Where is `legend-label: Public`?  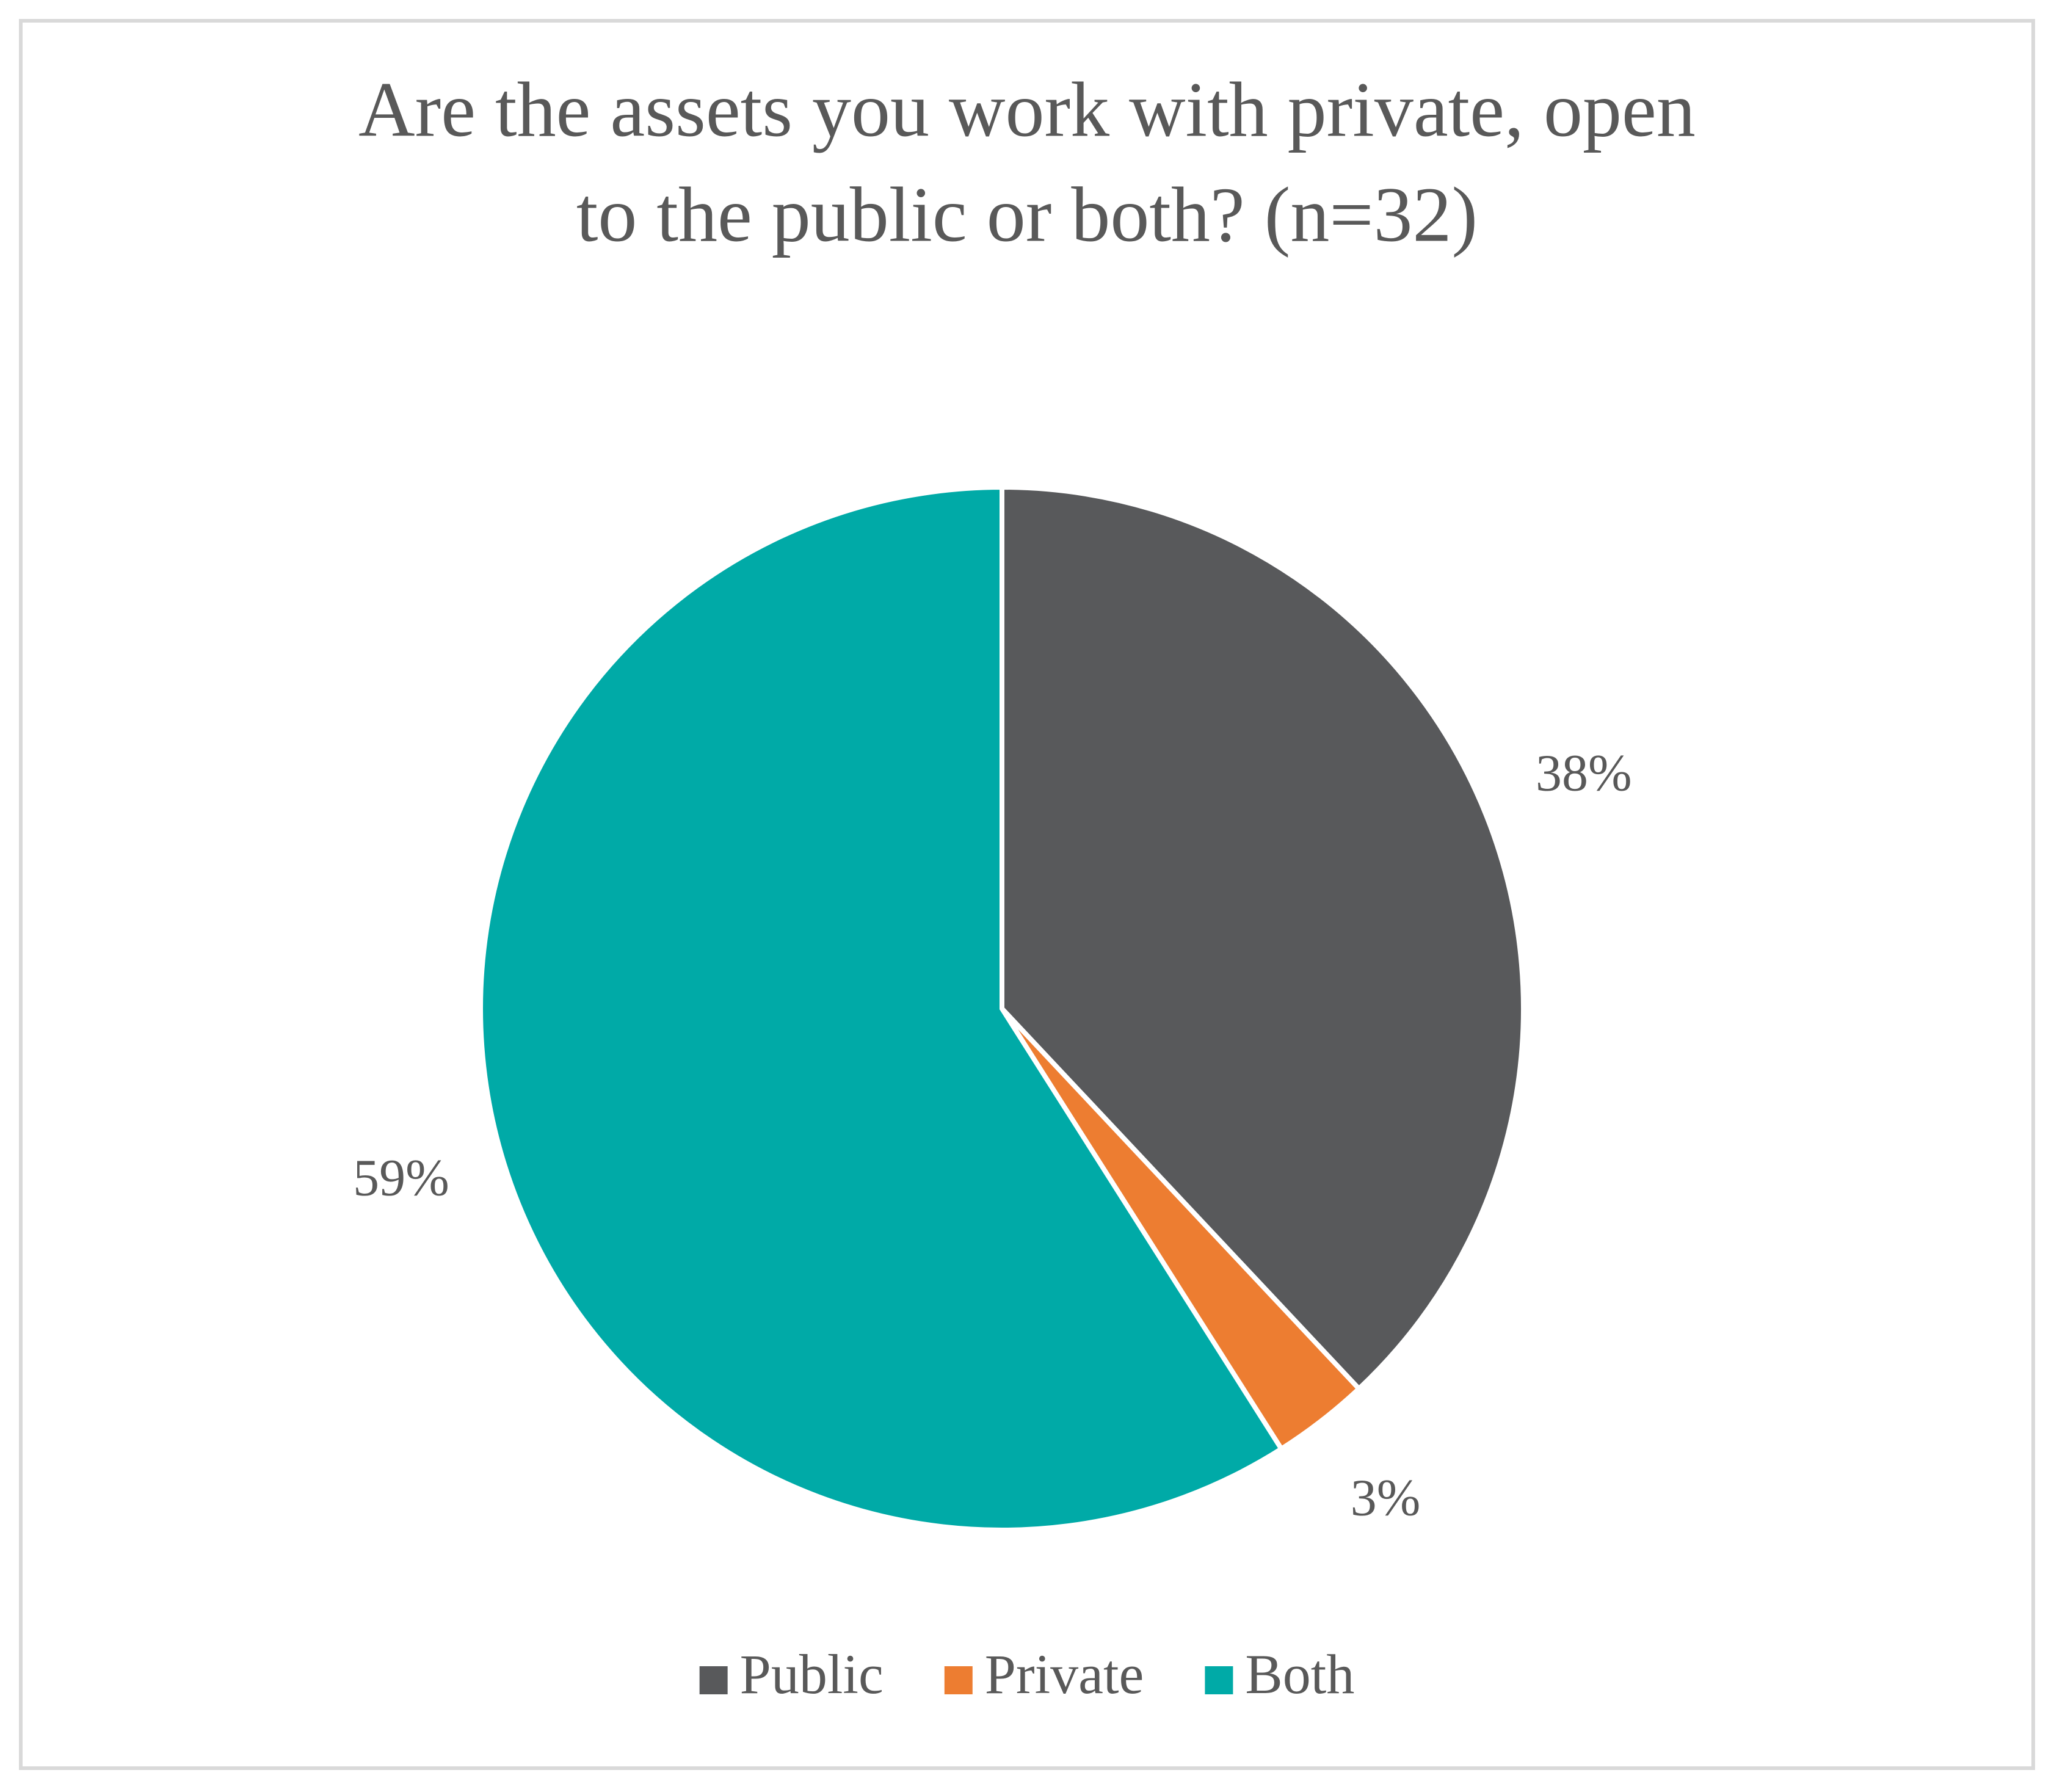
legend-label: Public is located at coordinates (812, 1674).